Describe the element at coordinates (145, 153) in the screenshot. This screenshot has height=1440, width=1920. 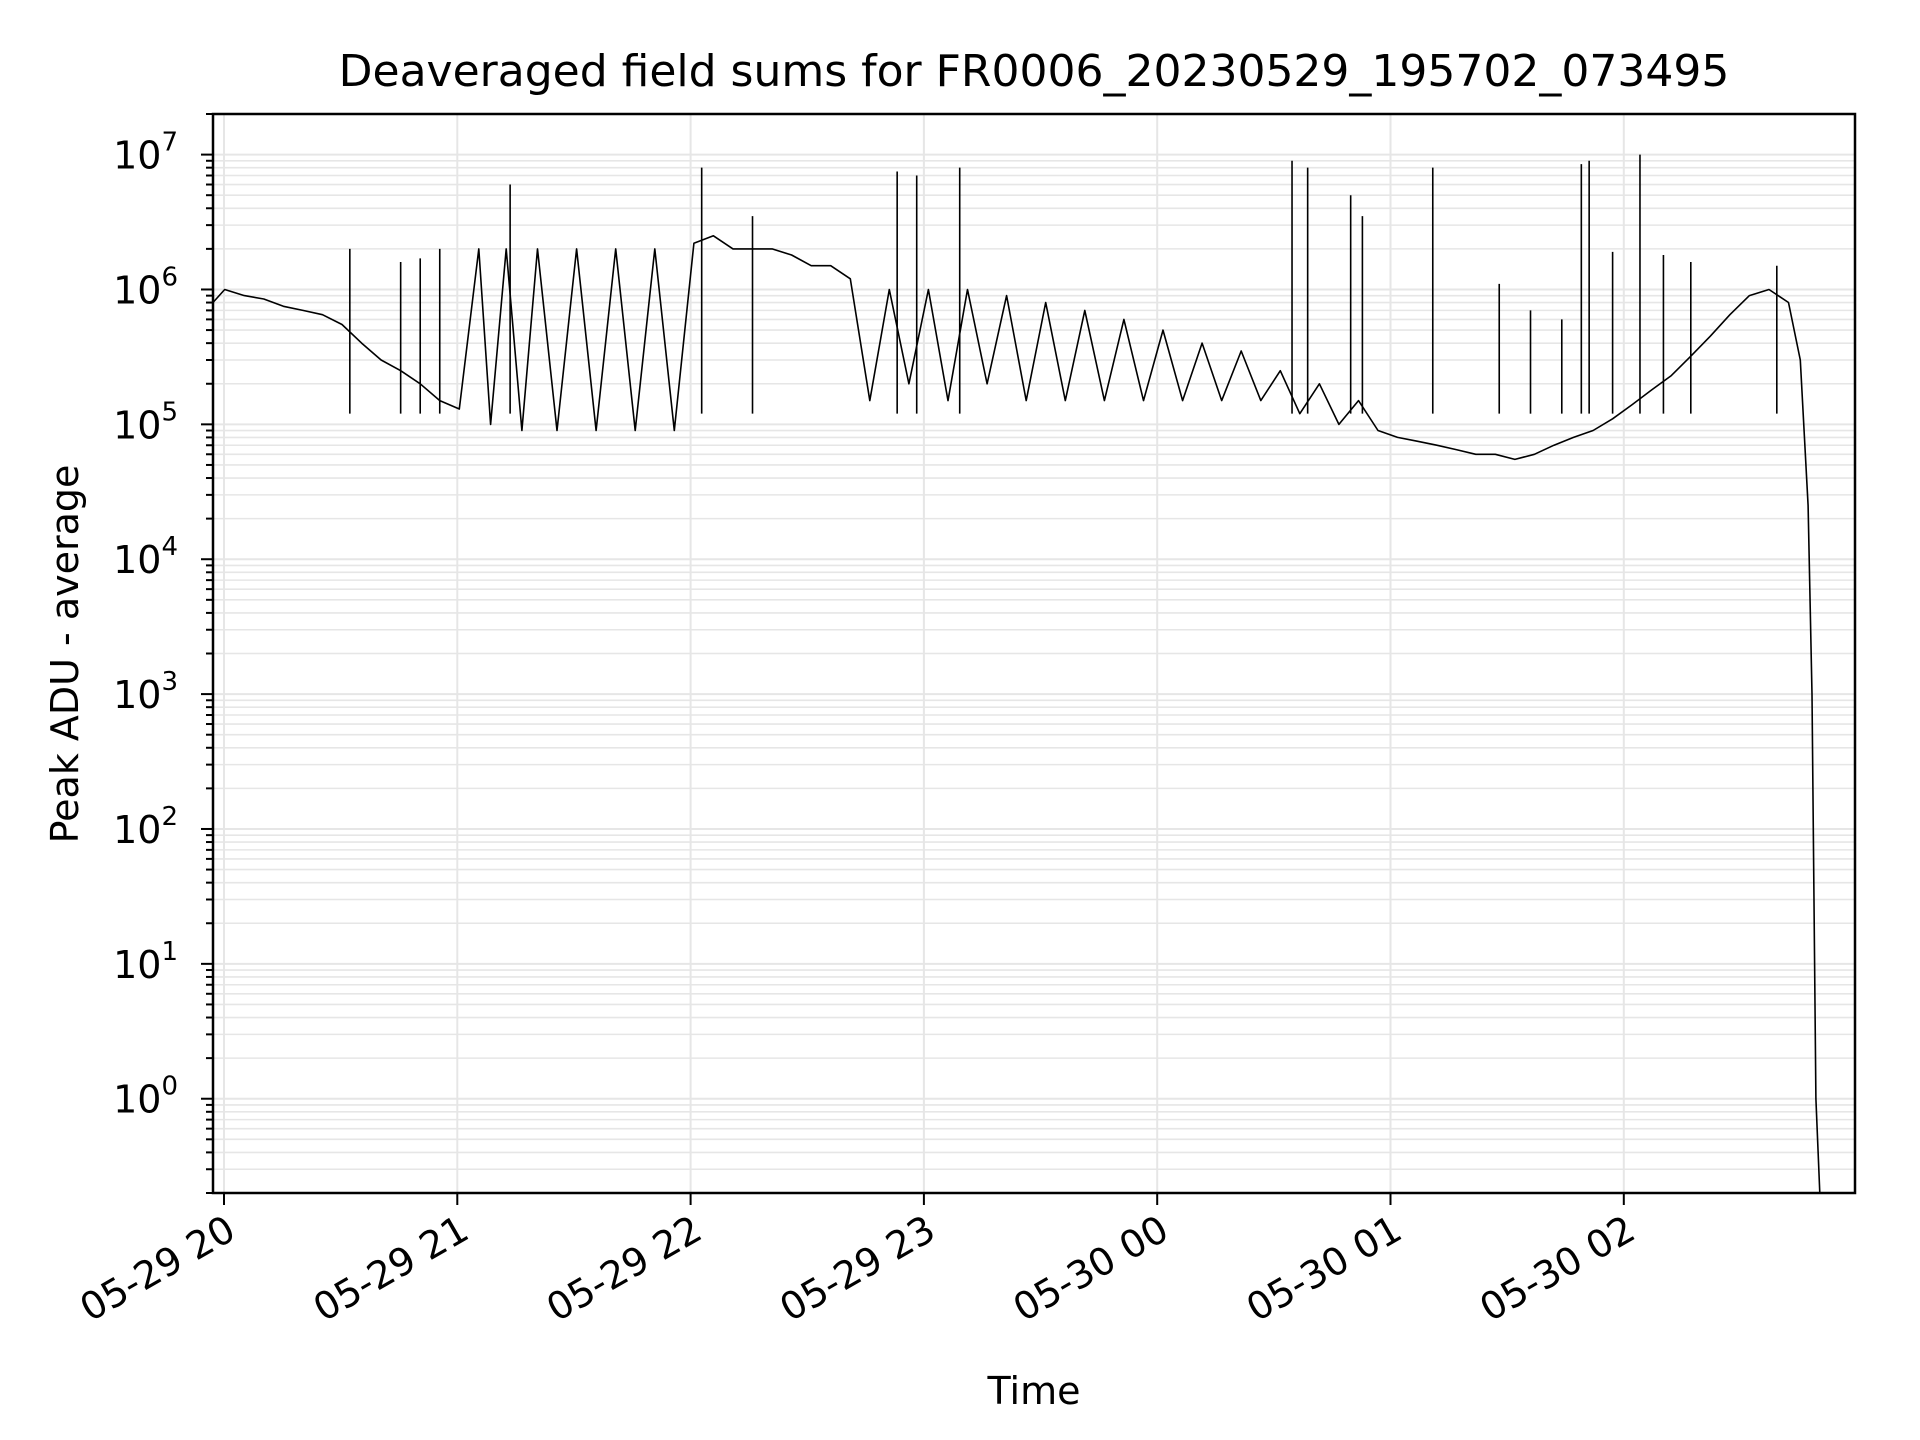
I see `y-tick-label: 10⁷` at that location.